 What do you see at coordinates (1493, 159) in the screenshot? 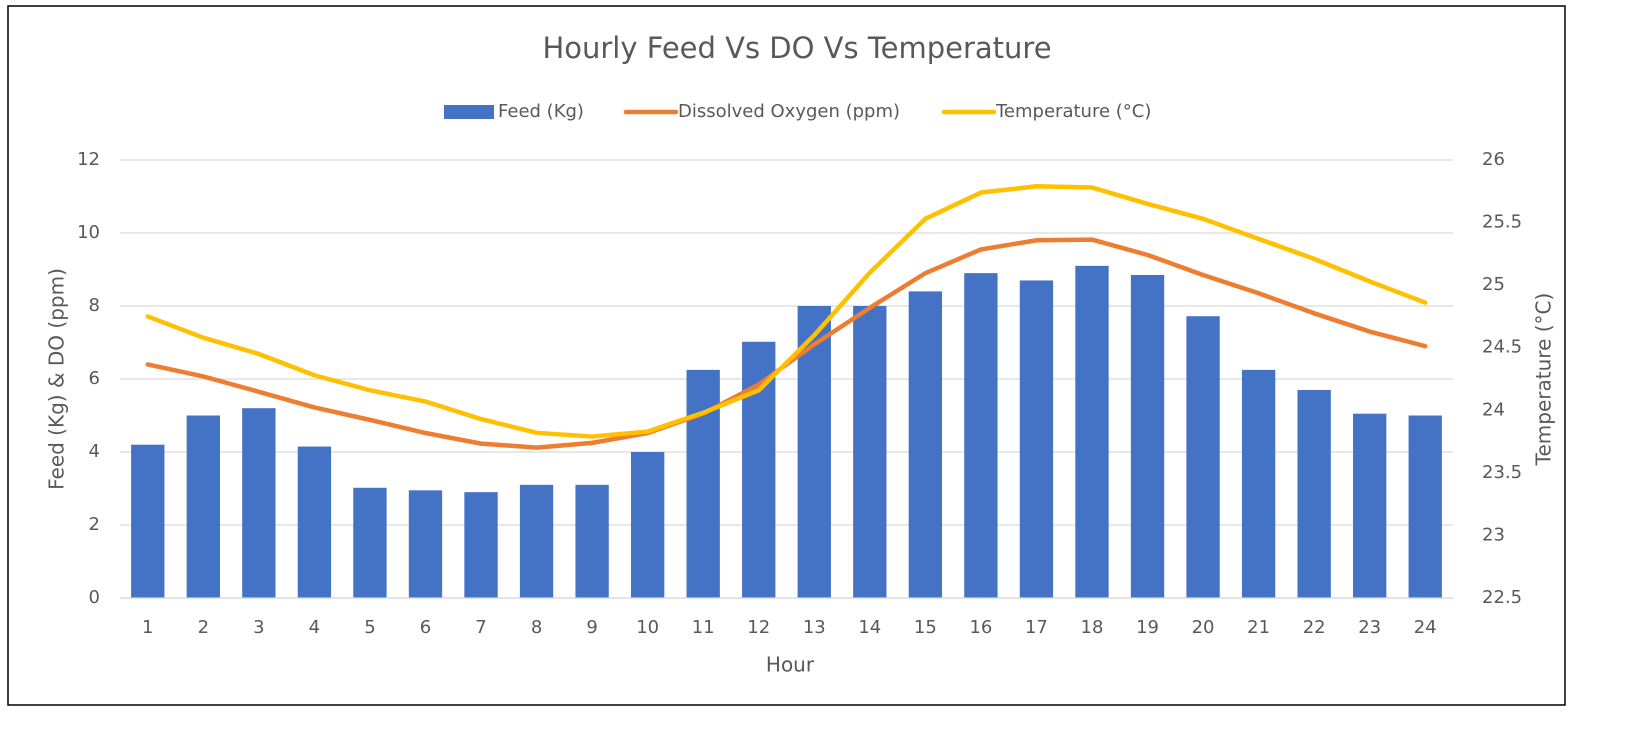
I see `y2-tick-label: 26` at bounding box center [1493, 159].